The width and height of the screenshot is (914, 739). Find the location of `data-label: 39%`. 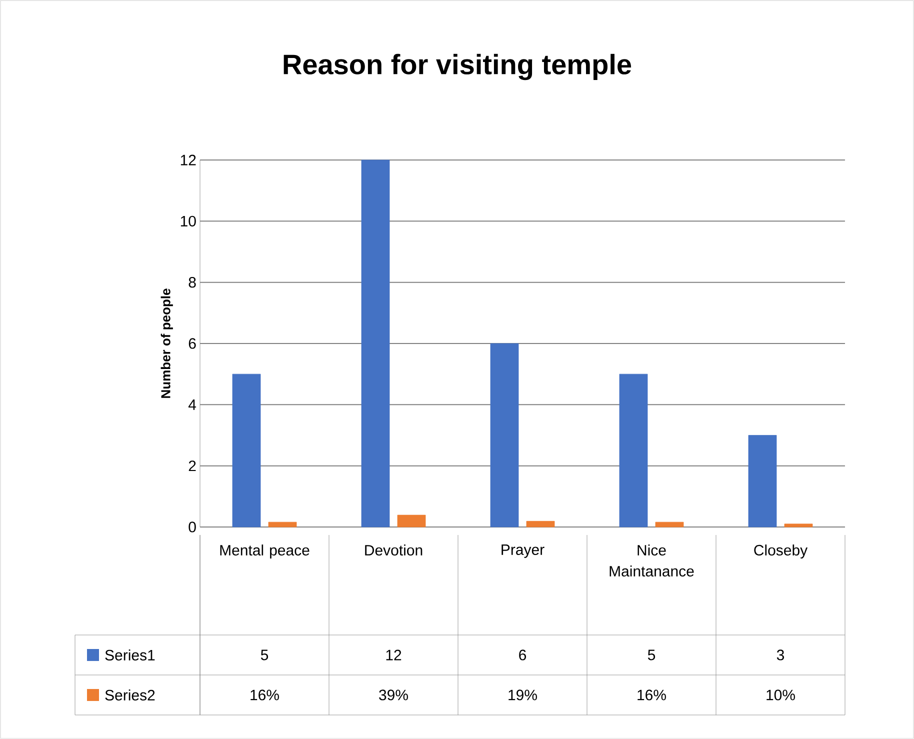

data-label: 39% is located at coordinates (393, 695).